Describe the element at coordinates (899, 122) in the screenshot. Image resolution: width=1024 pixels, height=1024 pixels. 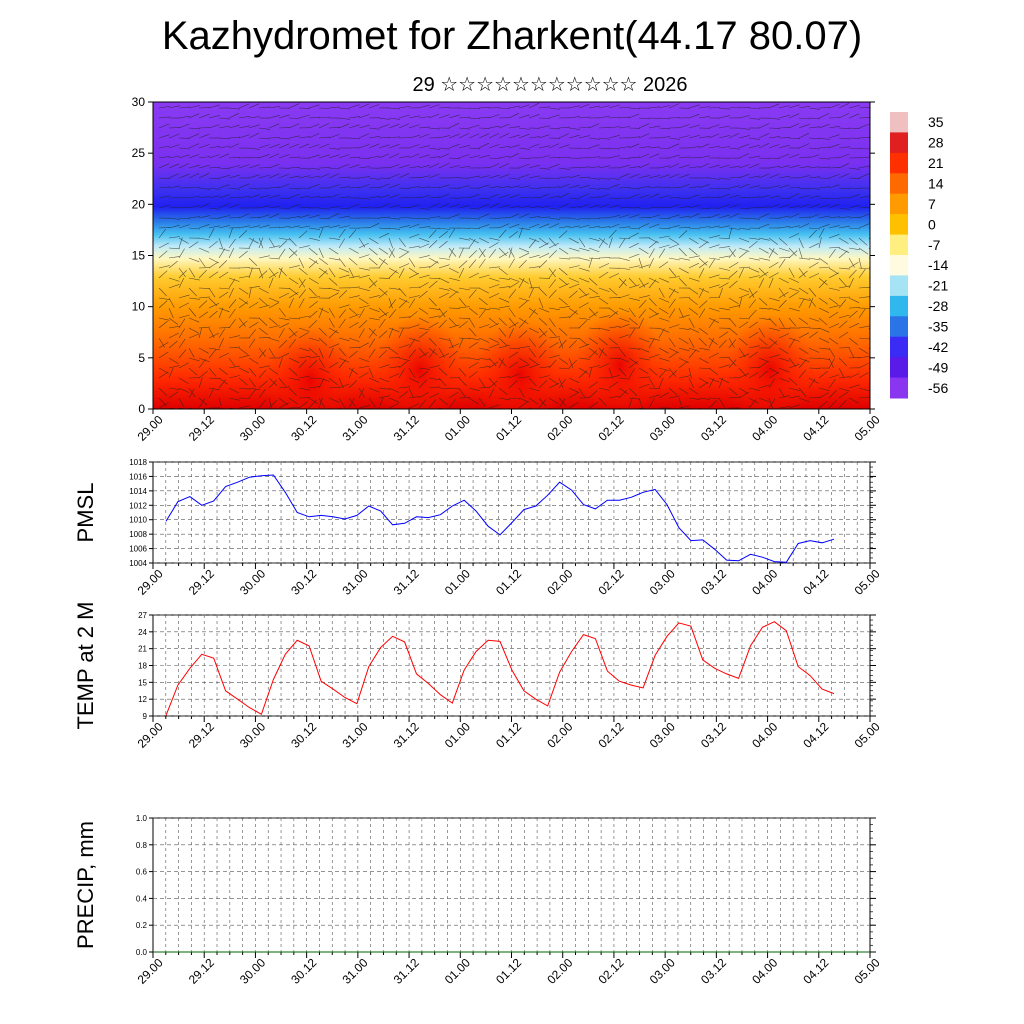
I see `colorbar-swatch` at that location.